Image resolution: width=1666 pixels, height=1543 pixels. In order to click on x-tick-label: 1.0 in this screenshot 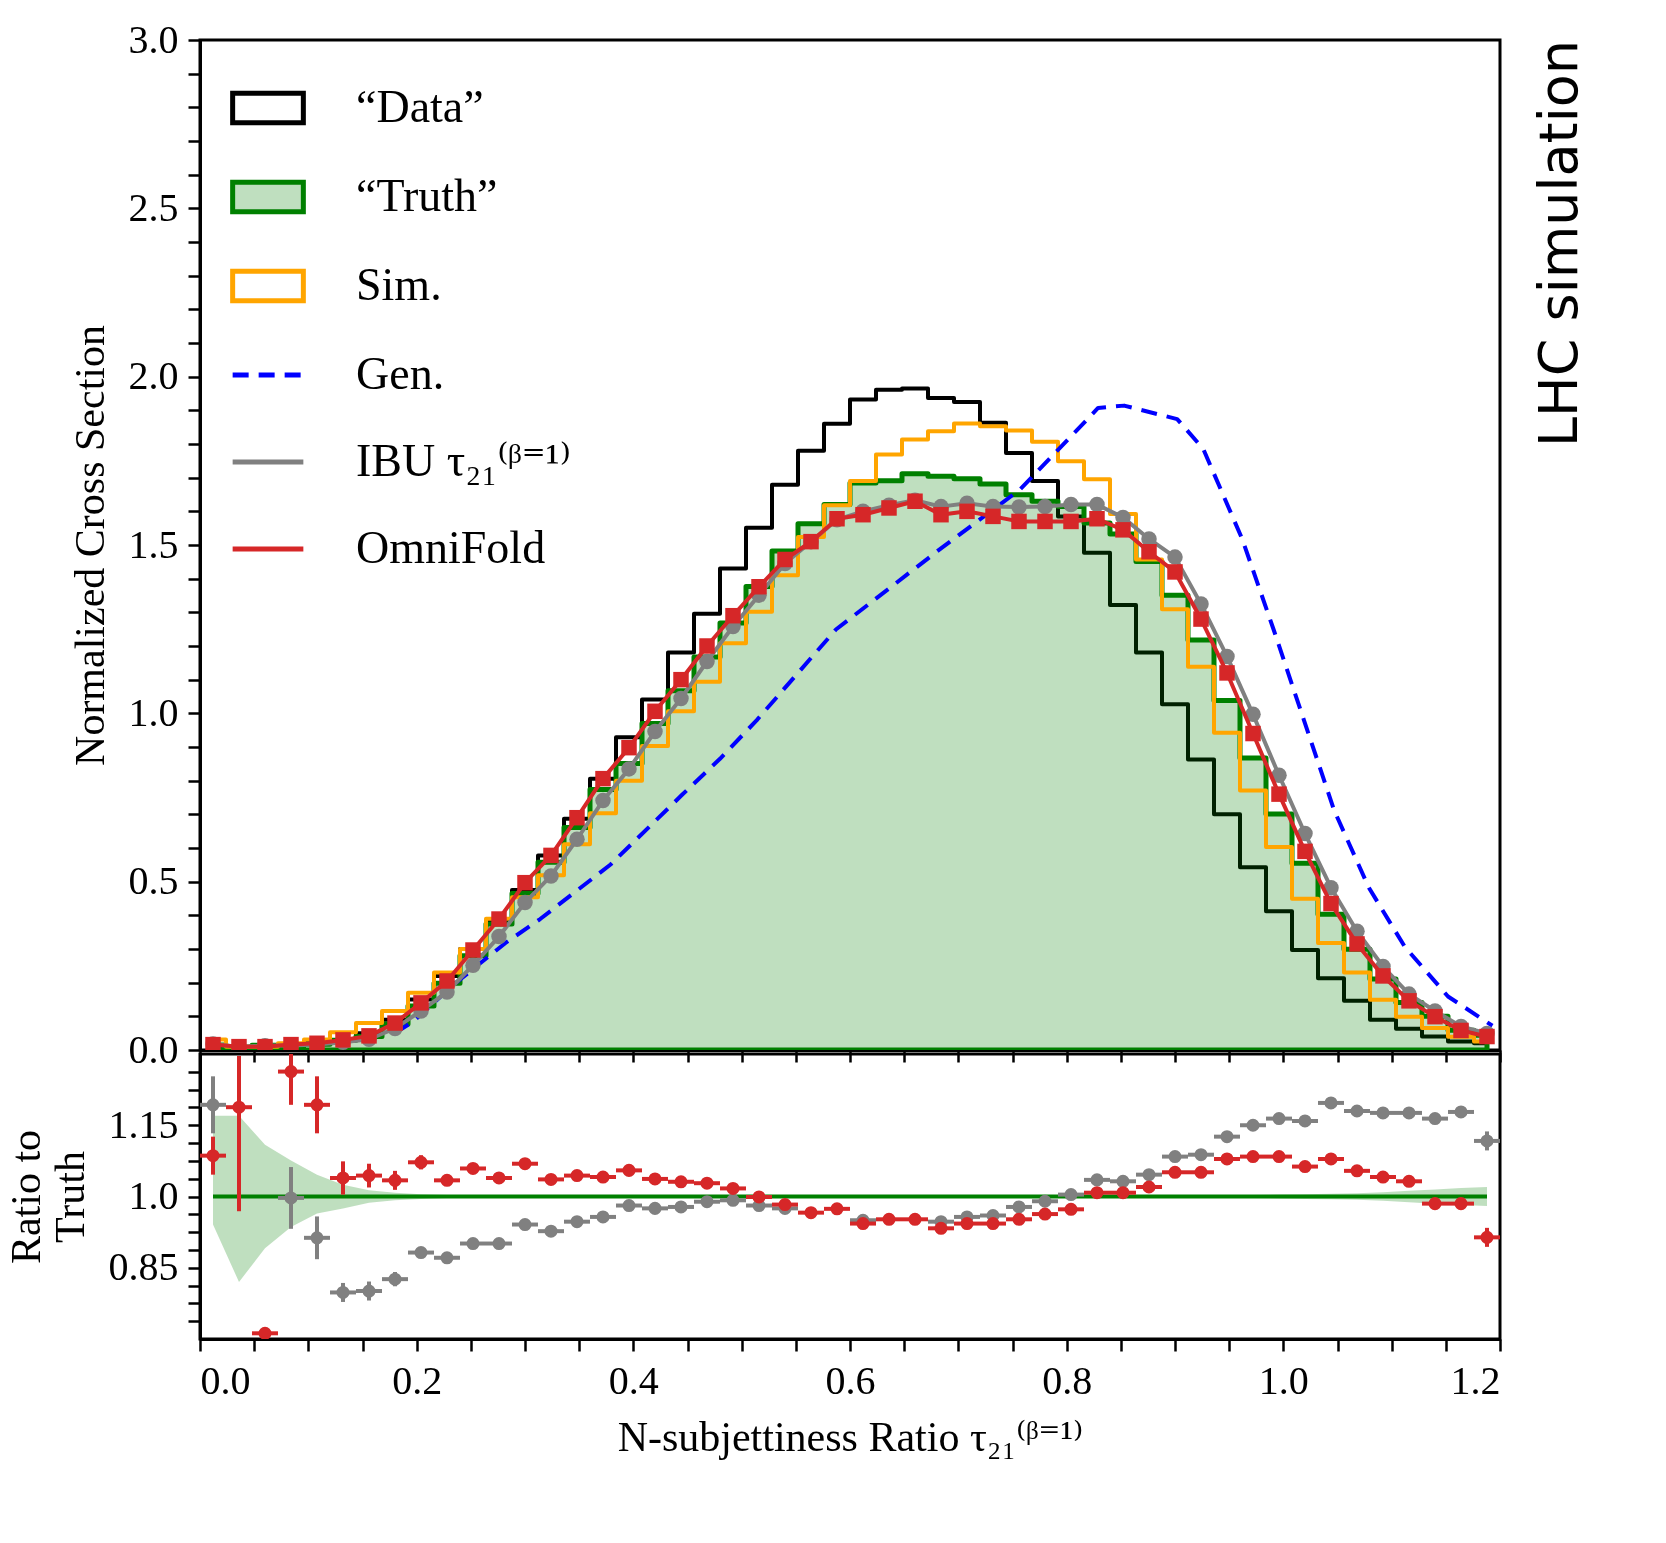, I will do `click(1283, 1380)`.